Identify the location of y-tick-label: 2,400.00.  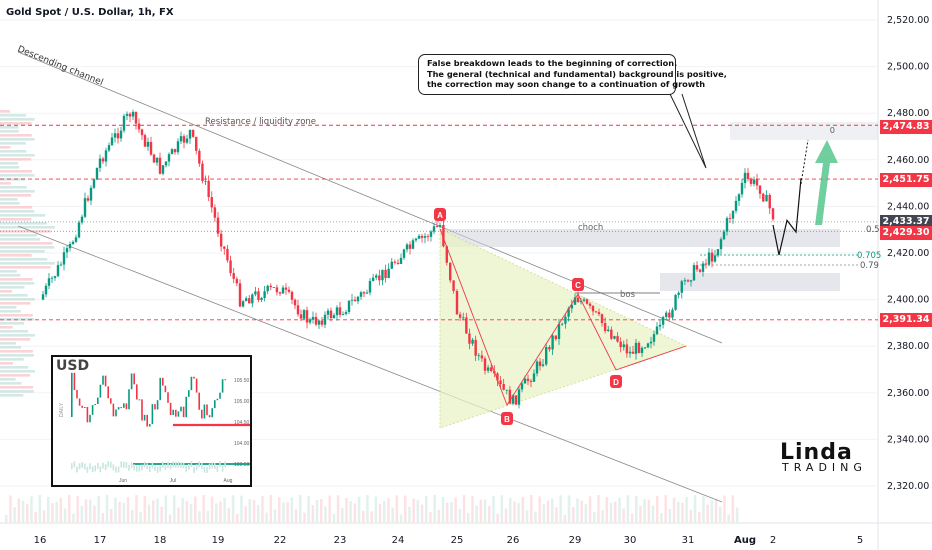
(908, 300).